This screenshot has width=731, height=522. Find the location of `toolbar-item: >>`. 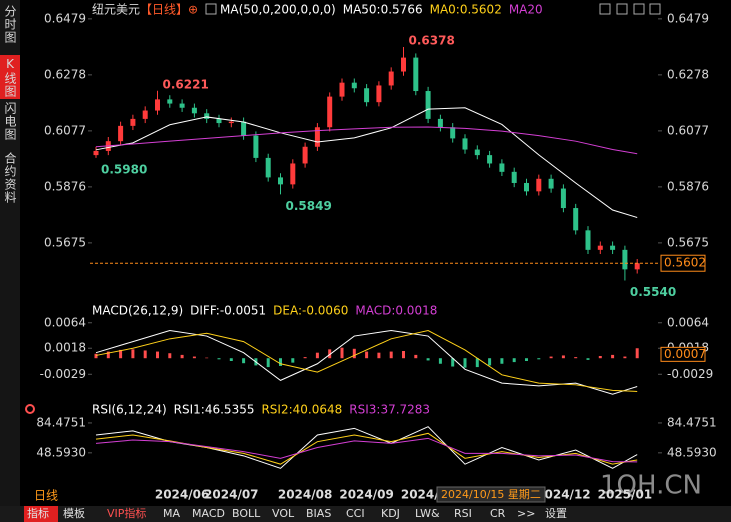

toolbar-item: >> is located at coordinates (526, 513).